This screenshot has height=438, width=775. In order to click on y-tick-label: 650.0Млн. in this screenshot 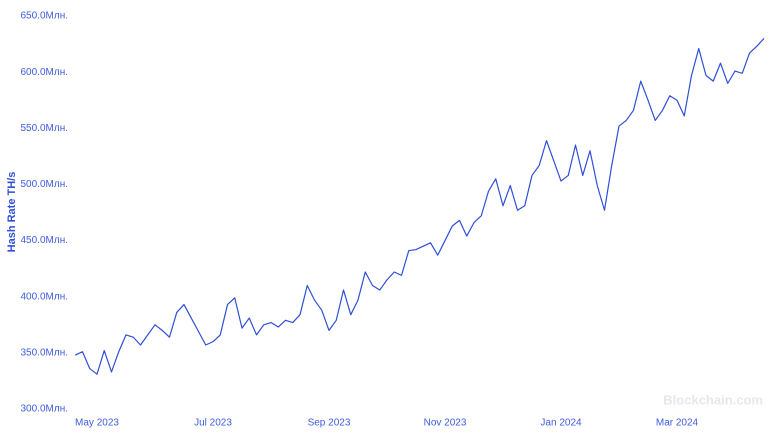, I will do `click(45, 16)`.